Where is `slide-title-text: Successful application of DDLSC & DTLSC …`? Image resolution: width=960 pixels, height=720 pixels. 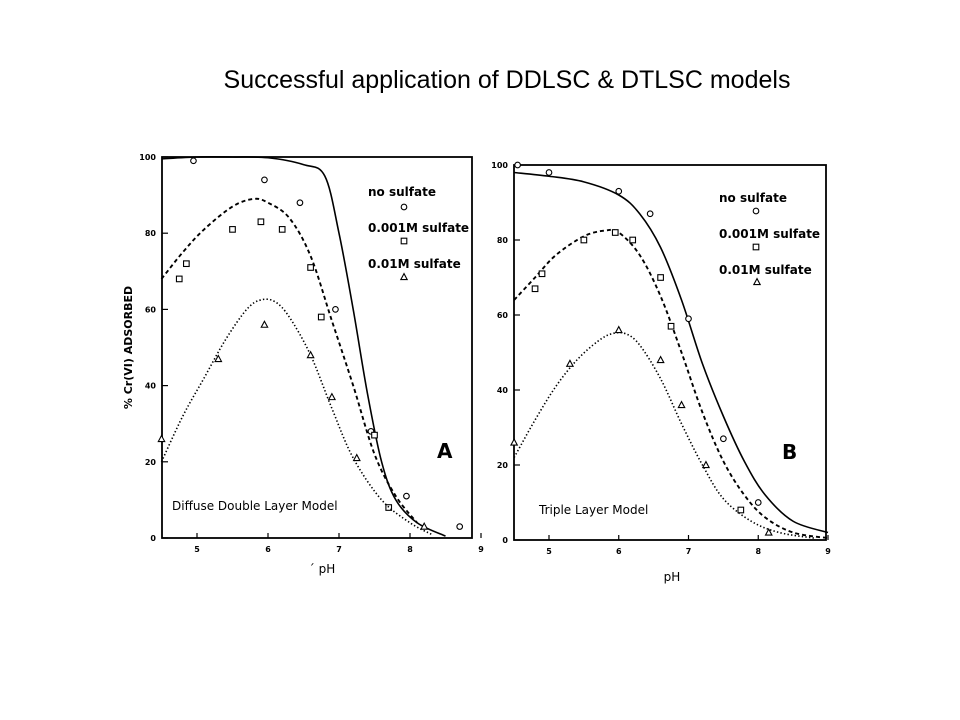 slide-title-text: Successful application of DDLSC & DTLSC … is located at coordinates (507, 80).